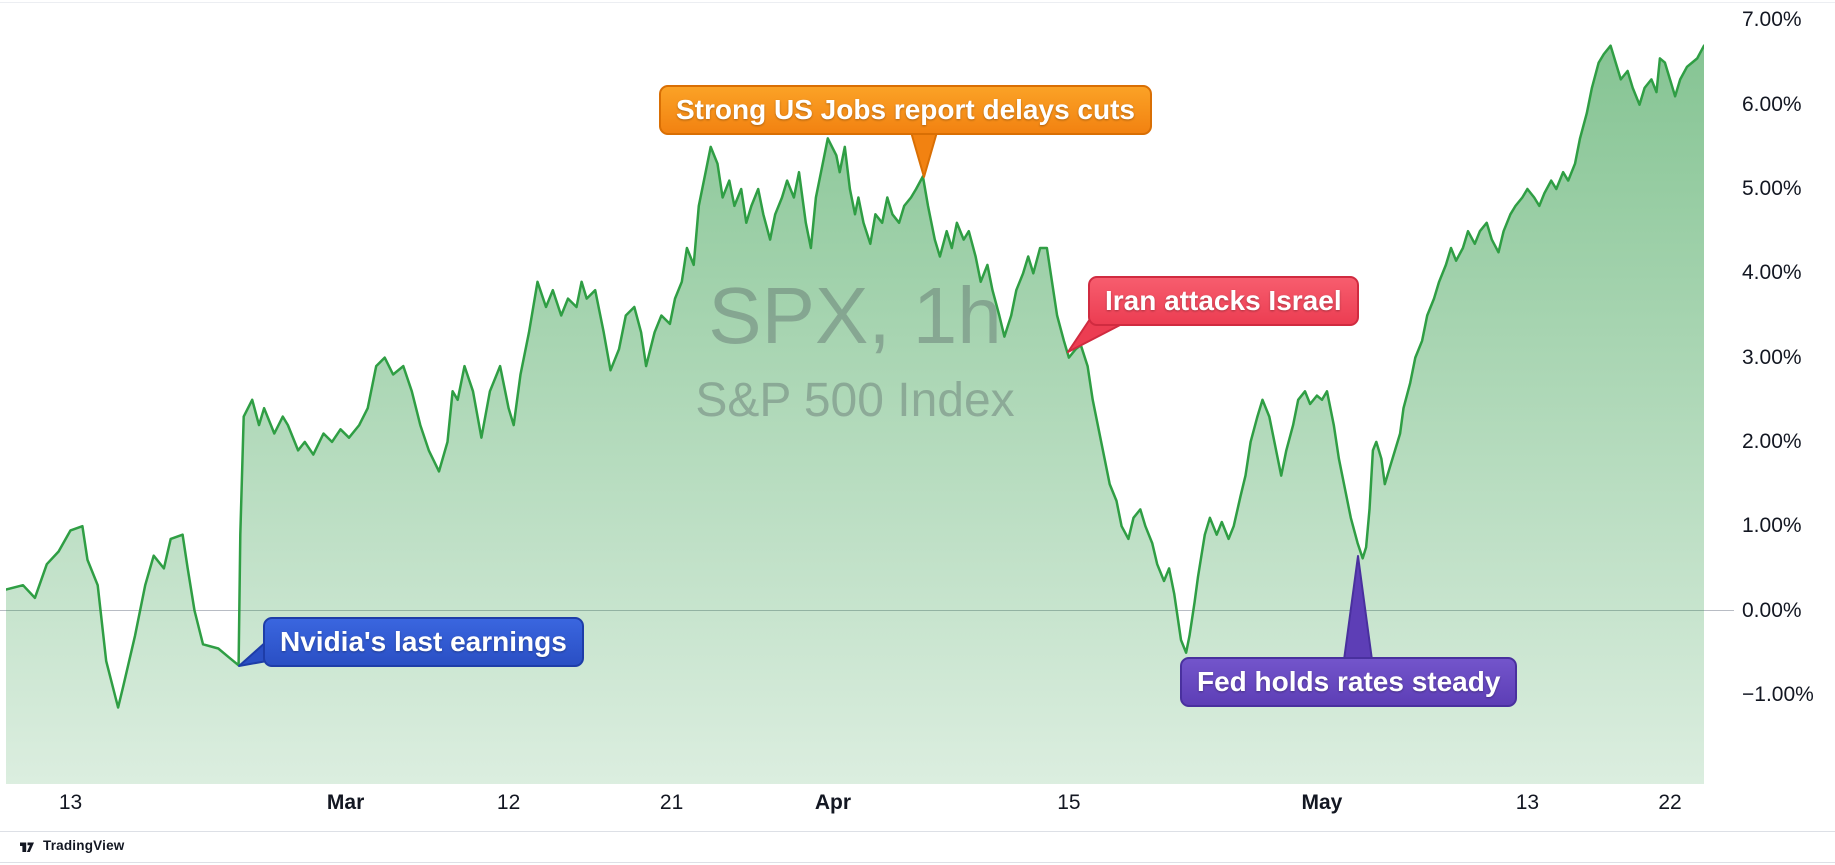 Image resolution: width=1835 pixels, height=865 pixels. Describe the element at coordinates (345, 802) in the screenshot. I see `x-axis-label: Mar` at that location.